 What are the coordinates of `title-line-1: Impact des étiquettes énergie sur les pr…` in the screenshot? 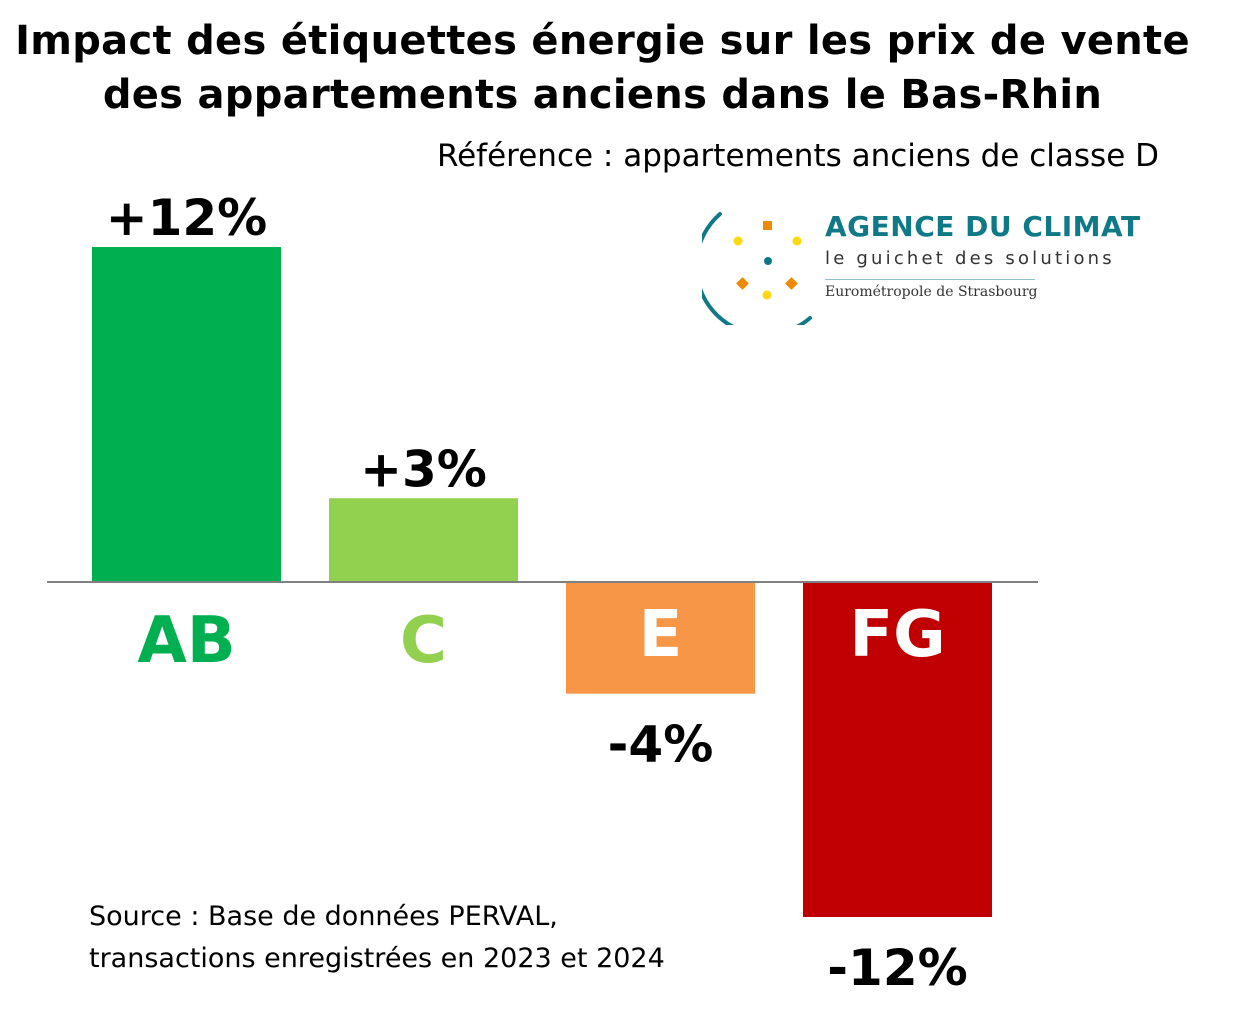 It's located at (602, 41).